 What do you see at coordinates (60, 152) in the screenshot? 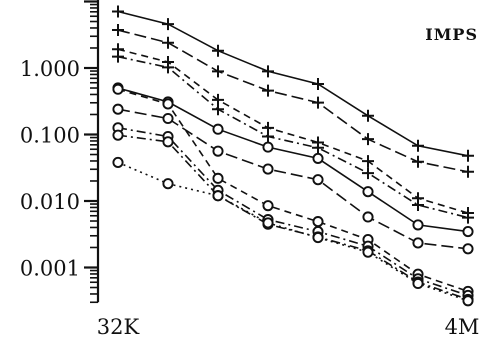
I see `y-axis: 1.000 0.100 0.010 0.001` at bounding box center [60, 152].